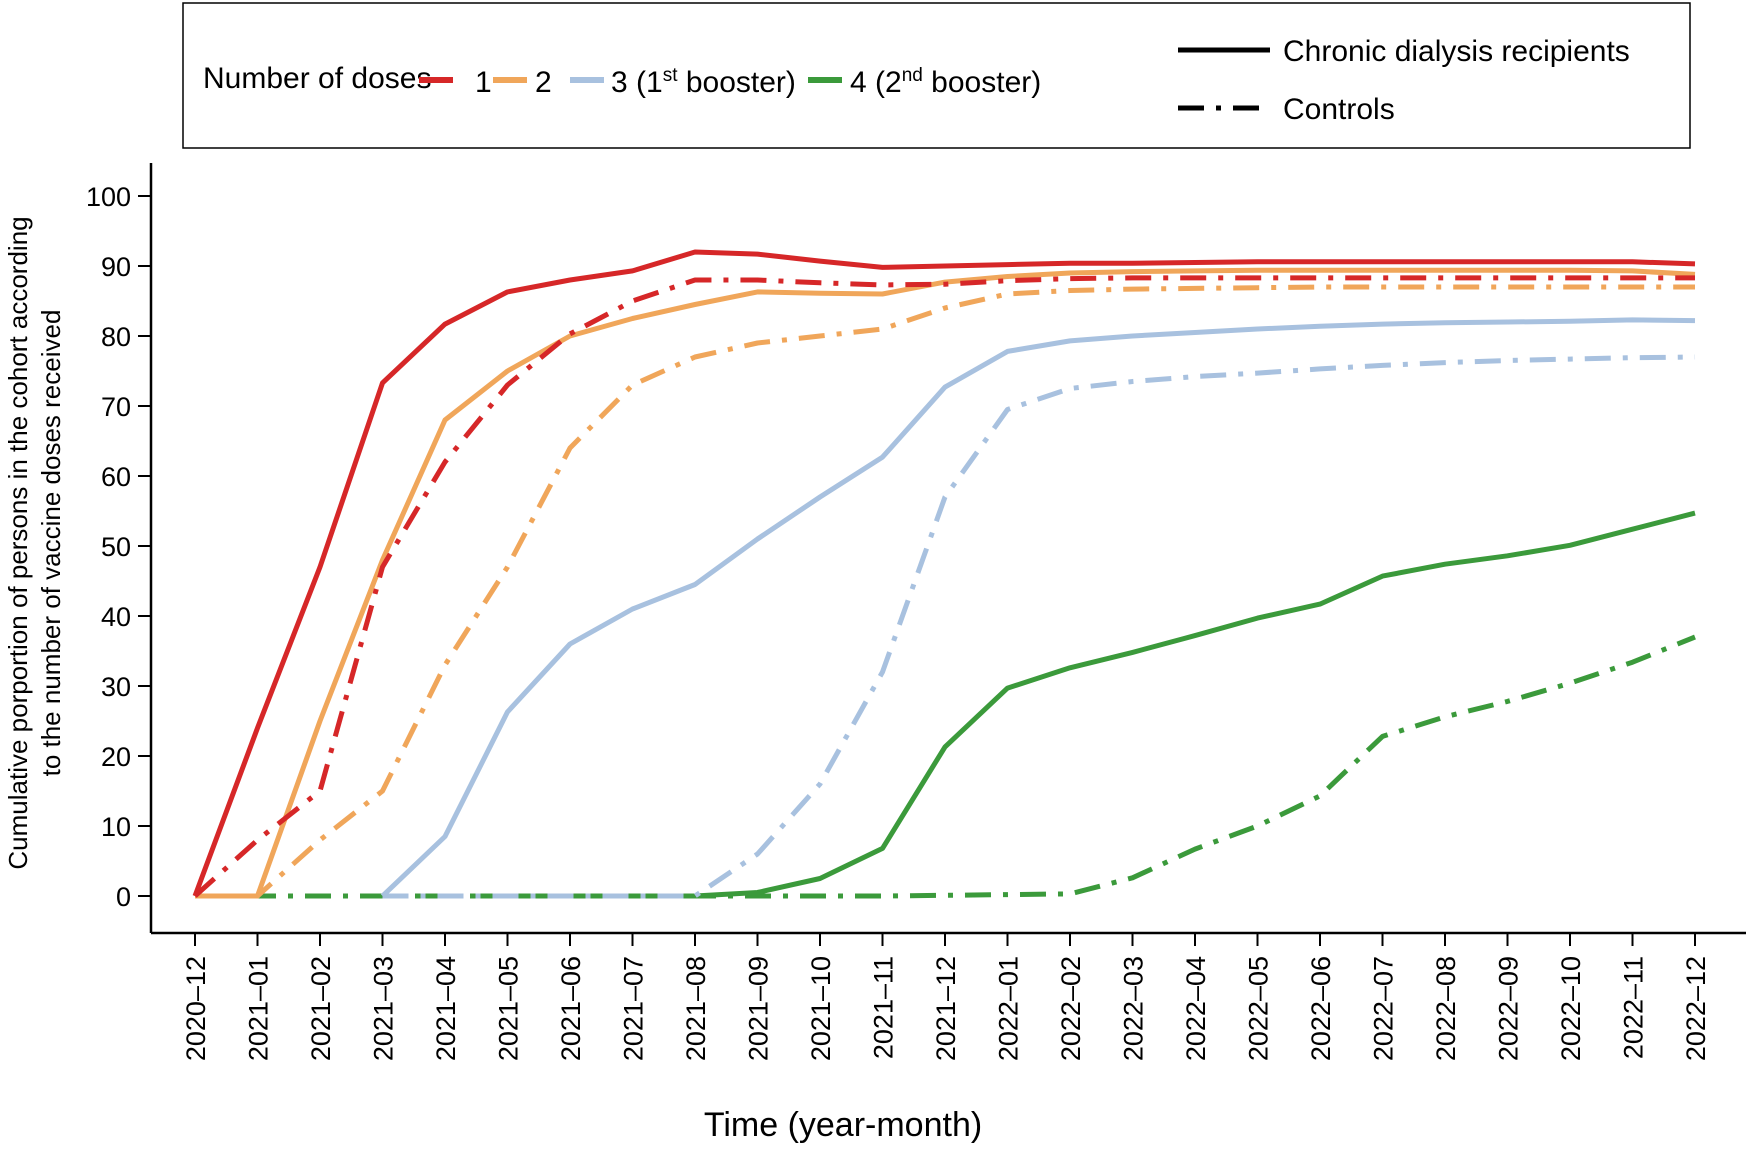  I want to click on x-tick-label: 2021–05, so click(509, 1008).